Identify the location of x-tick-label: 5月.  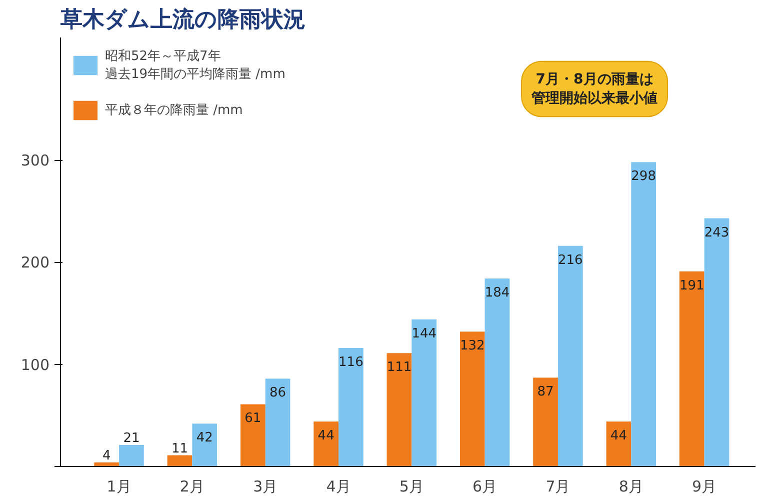
(411, 487).